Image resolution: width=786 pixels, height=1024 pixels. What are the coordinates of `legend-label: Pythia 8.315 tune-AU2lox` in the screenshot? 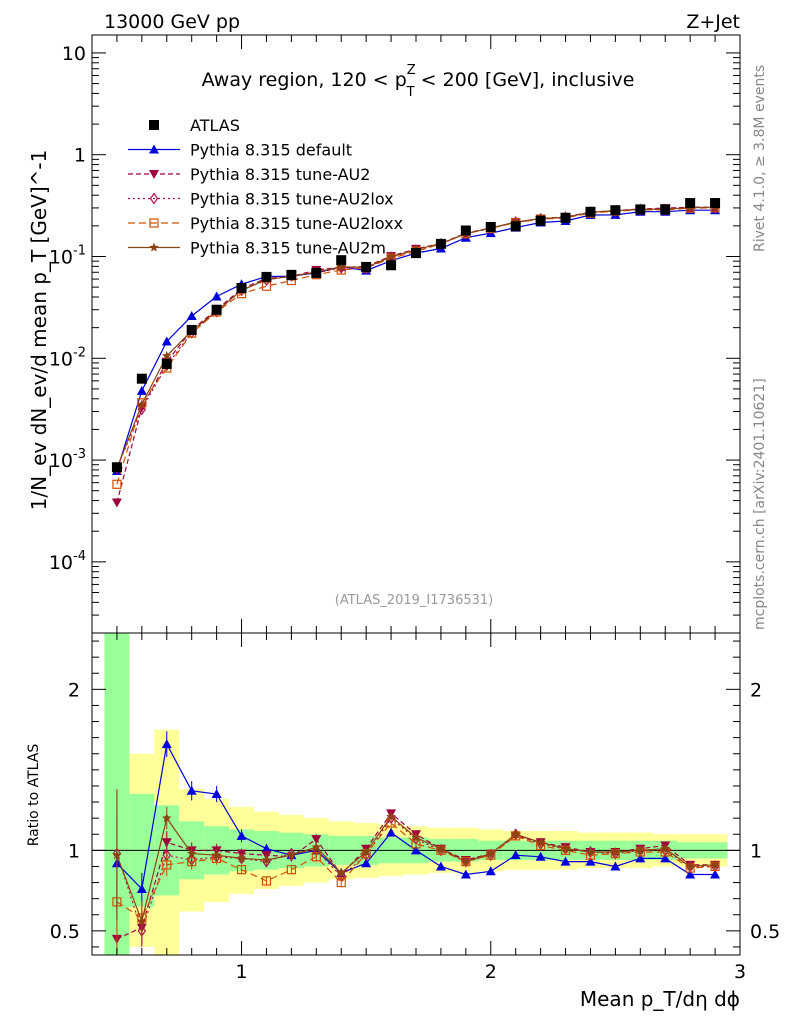 It's located at (292, 199).